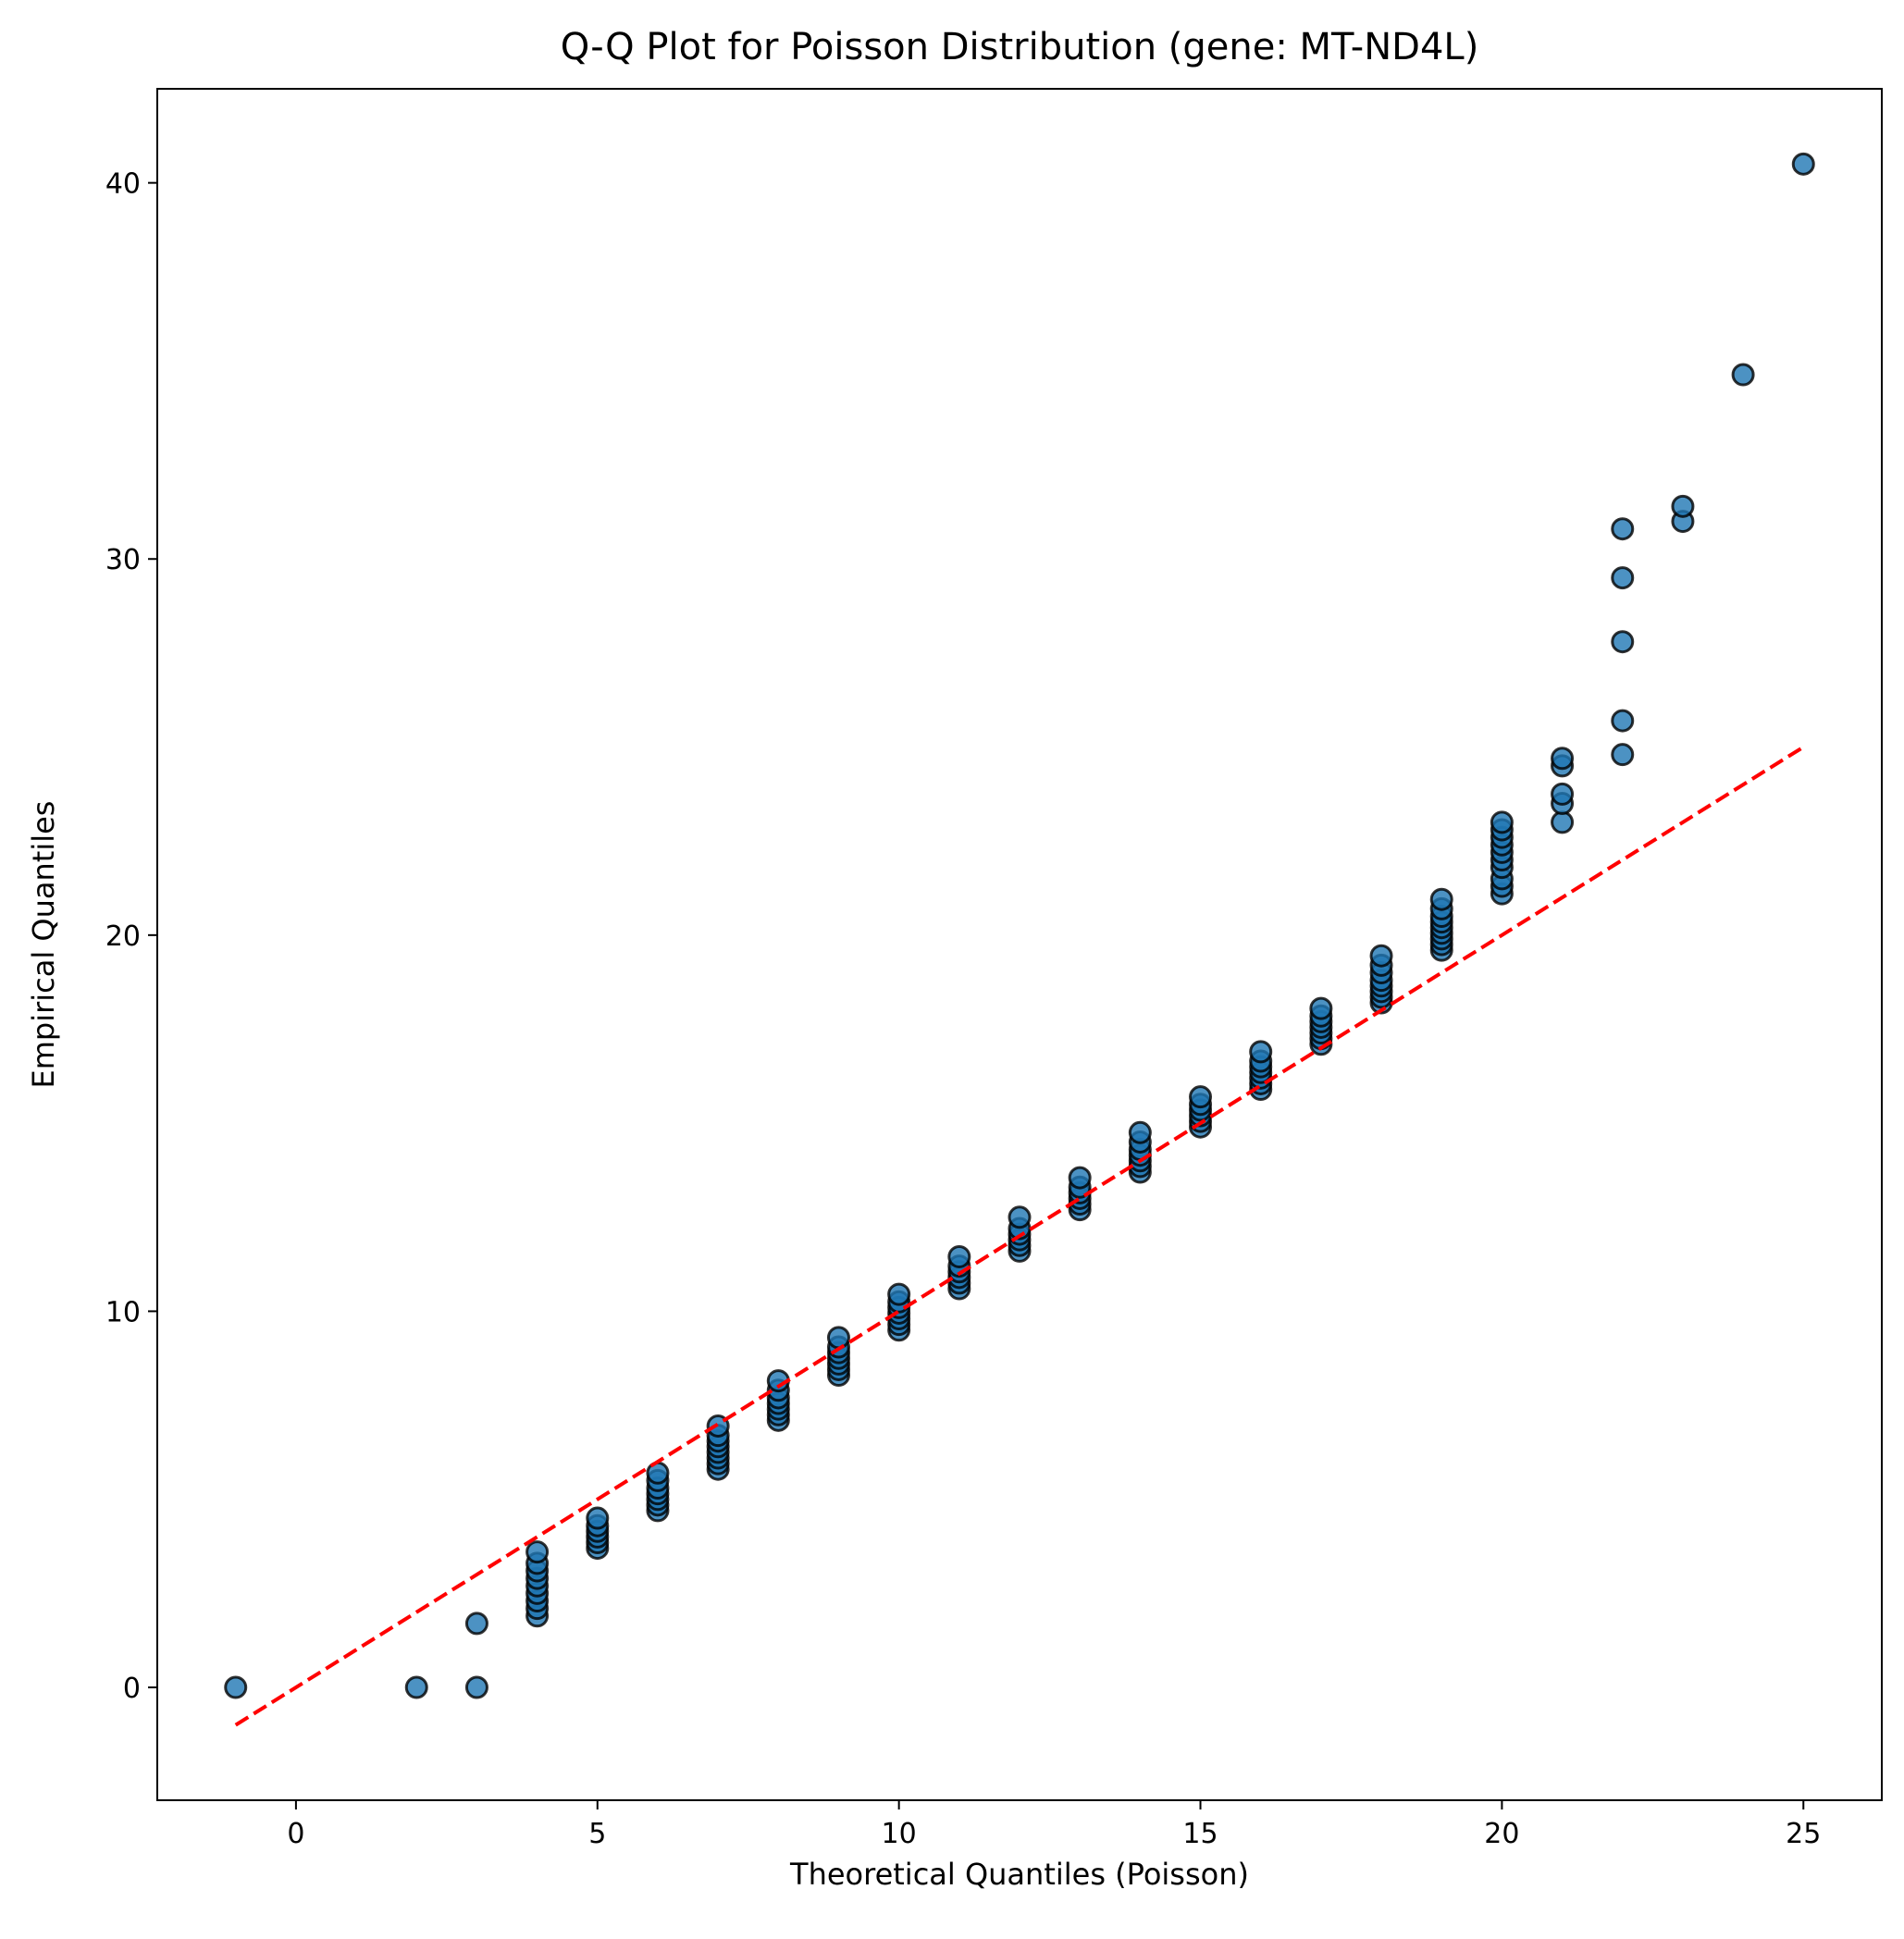 The height and width of the screenshot is (1939, 1904). I want to click on y-axis-ticks: 0 10 20 30 40, so click(131, 936).